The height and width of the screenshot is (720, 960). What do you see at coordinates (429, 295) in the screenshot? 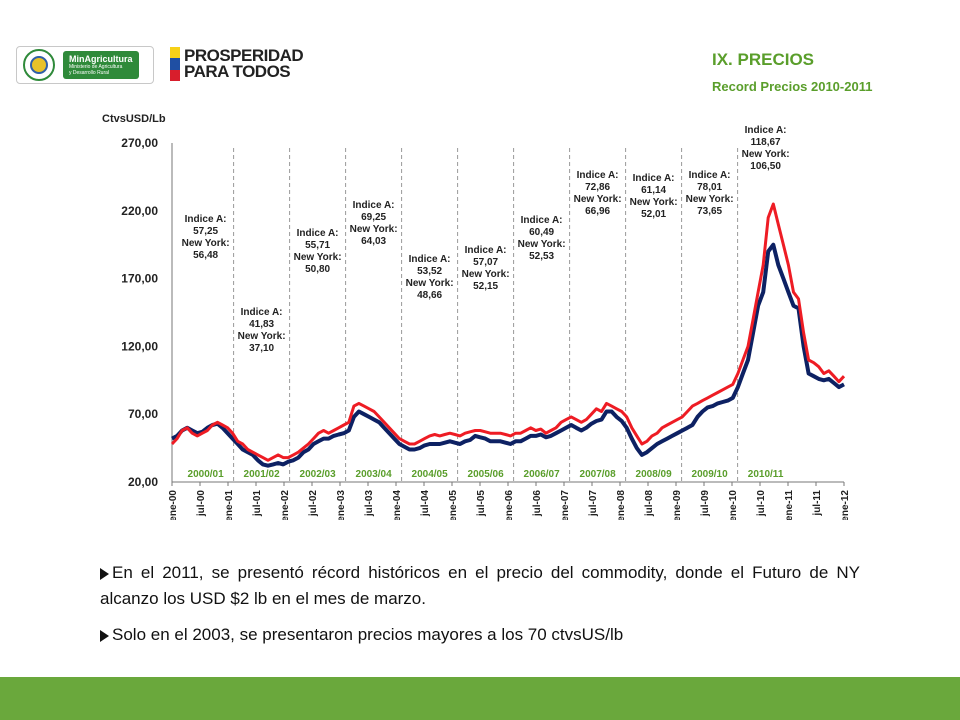
I see `annotation-text: 48,66` at bounding box center [429, 295].